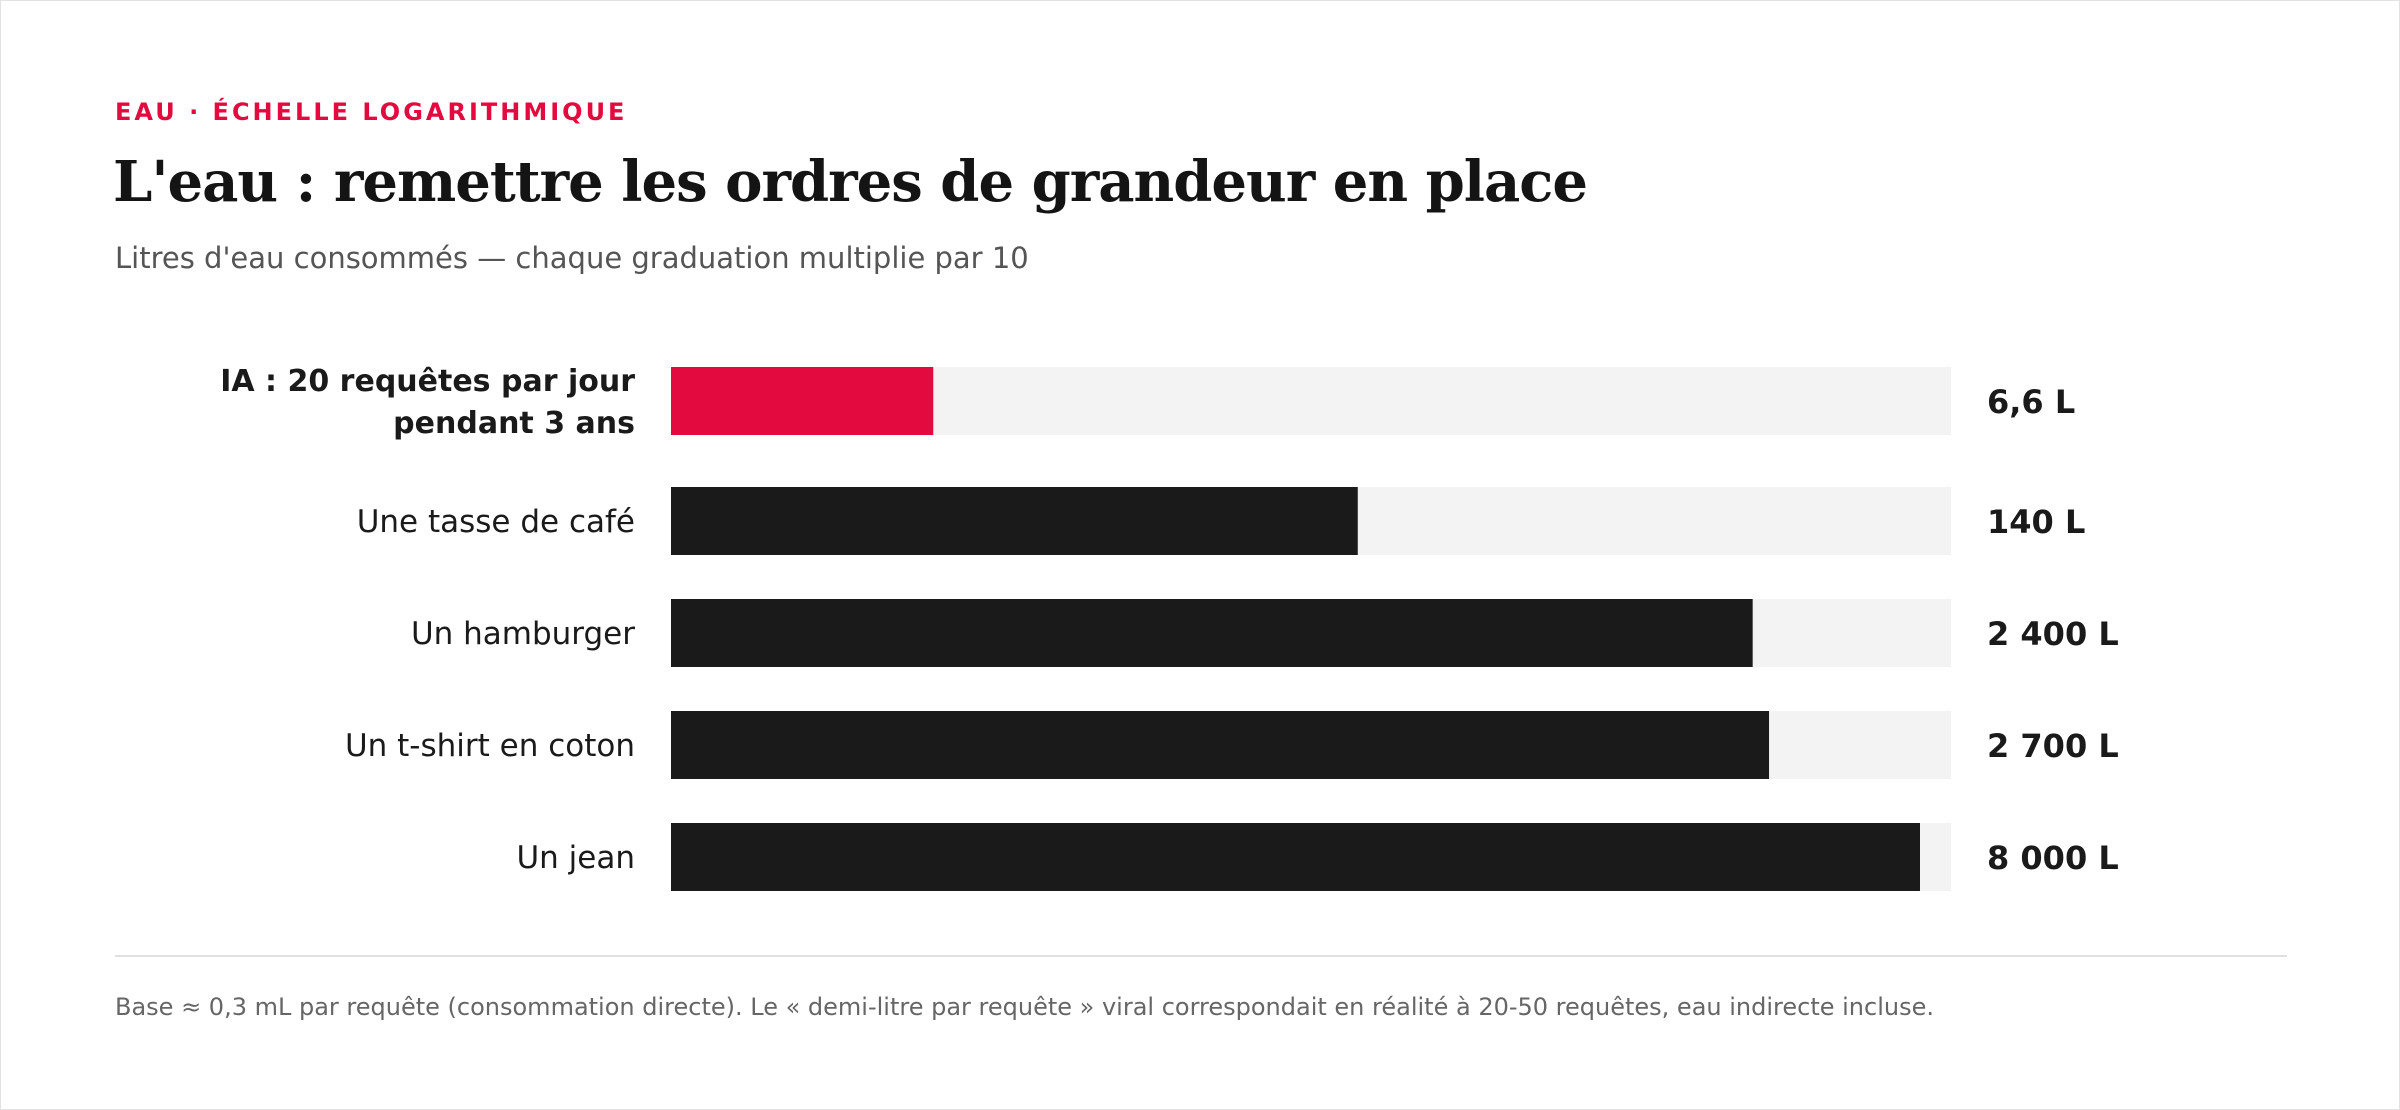  What do you see at coordinates (514, 423) in the screenshot?
I see `category-label-line: pendant 3 ans` at bounding box center [514, 423].